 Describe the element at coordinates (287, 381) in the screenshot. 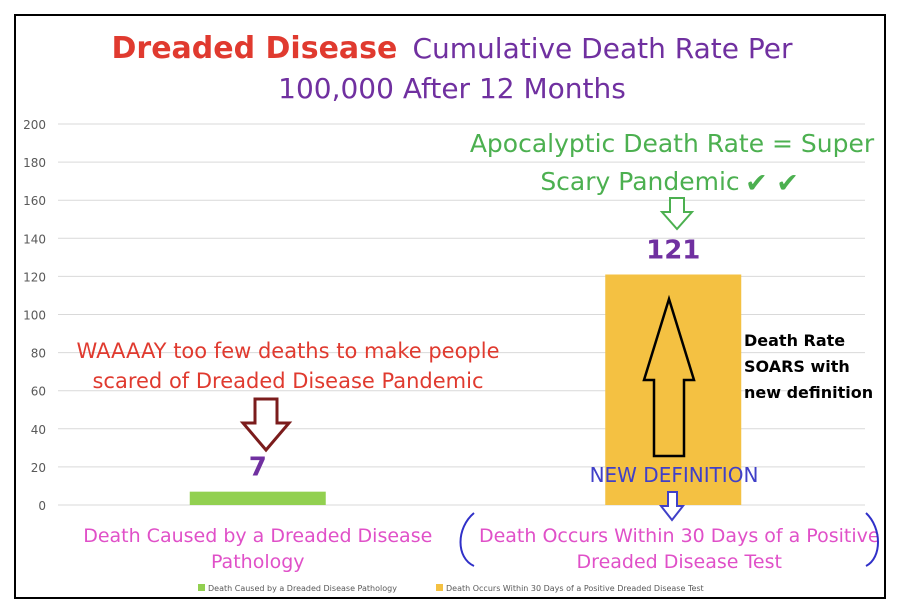

I see `left-annotation-line-2: scared of Dreaded Disease Pandemic` at that location.